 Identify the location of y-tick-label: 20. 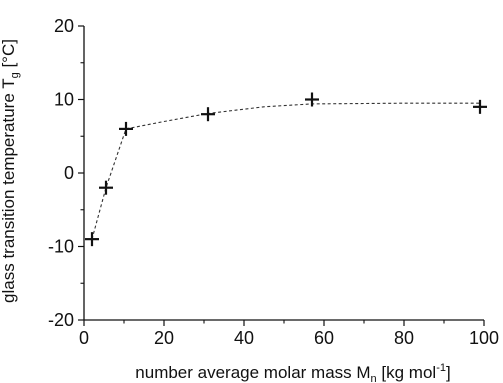
(64, 26).